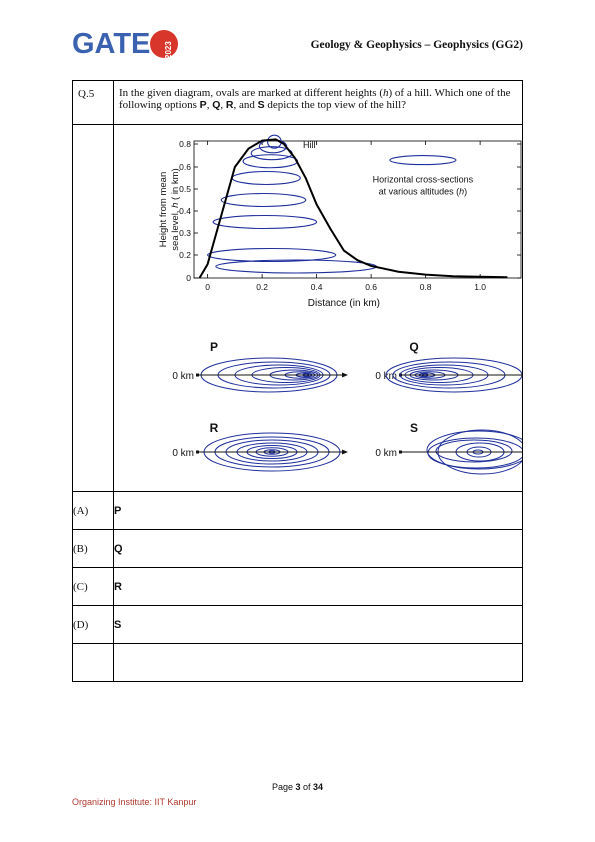 The width and height of the screenshot is (595, 842). I want to click on organizer: Organizing Institute: IIT Kanpur, so click(134, 802).